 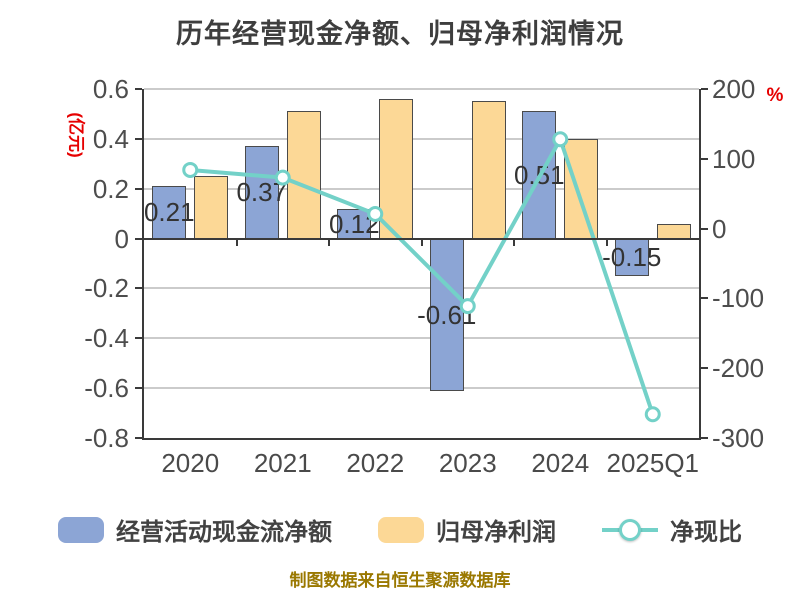 I want to click on x-tick-label-2024: 2024, so click(x=560, y=463).